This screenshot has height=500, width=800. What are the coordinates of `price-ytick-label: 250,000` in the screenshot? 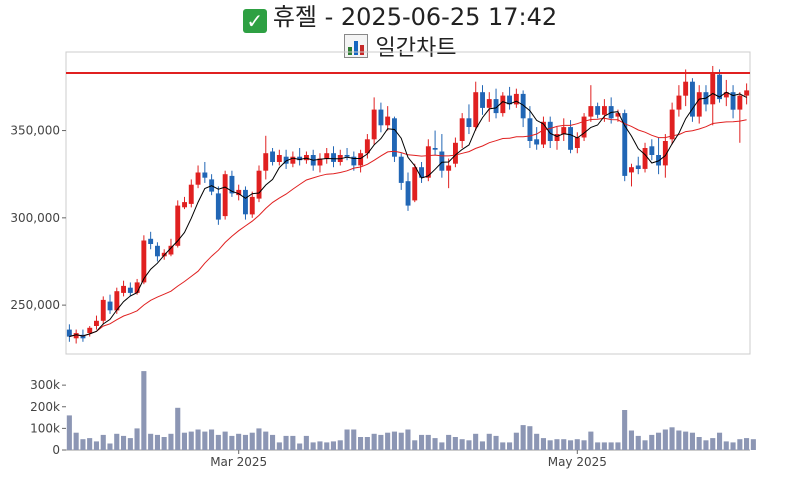 It's located at (35, 305).